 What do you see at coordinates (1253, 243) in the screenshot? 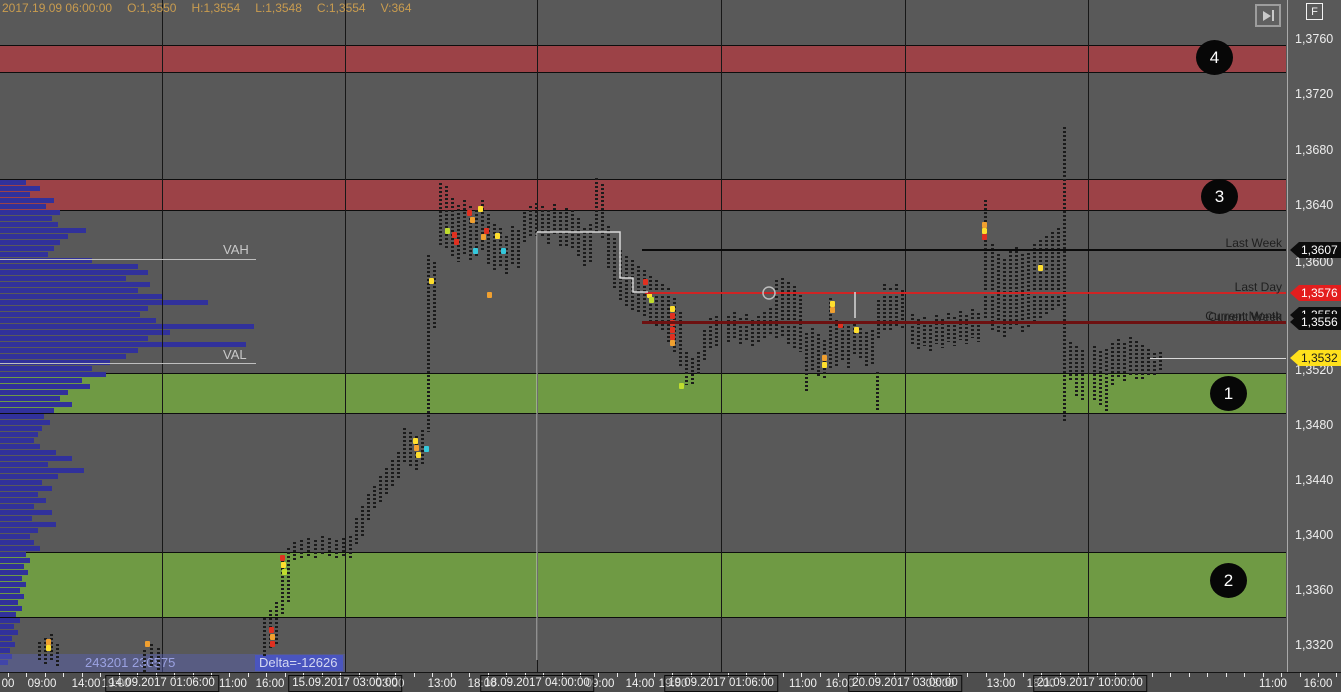
I see `level-label-last-week: Last Week` at bounding box center [1253, 243].